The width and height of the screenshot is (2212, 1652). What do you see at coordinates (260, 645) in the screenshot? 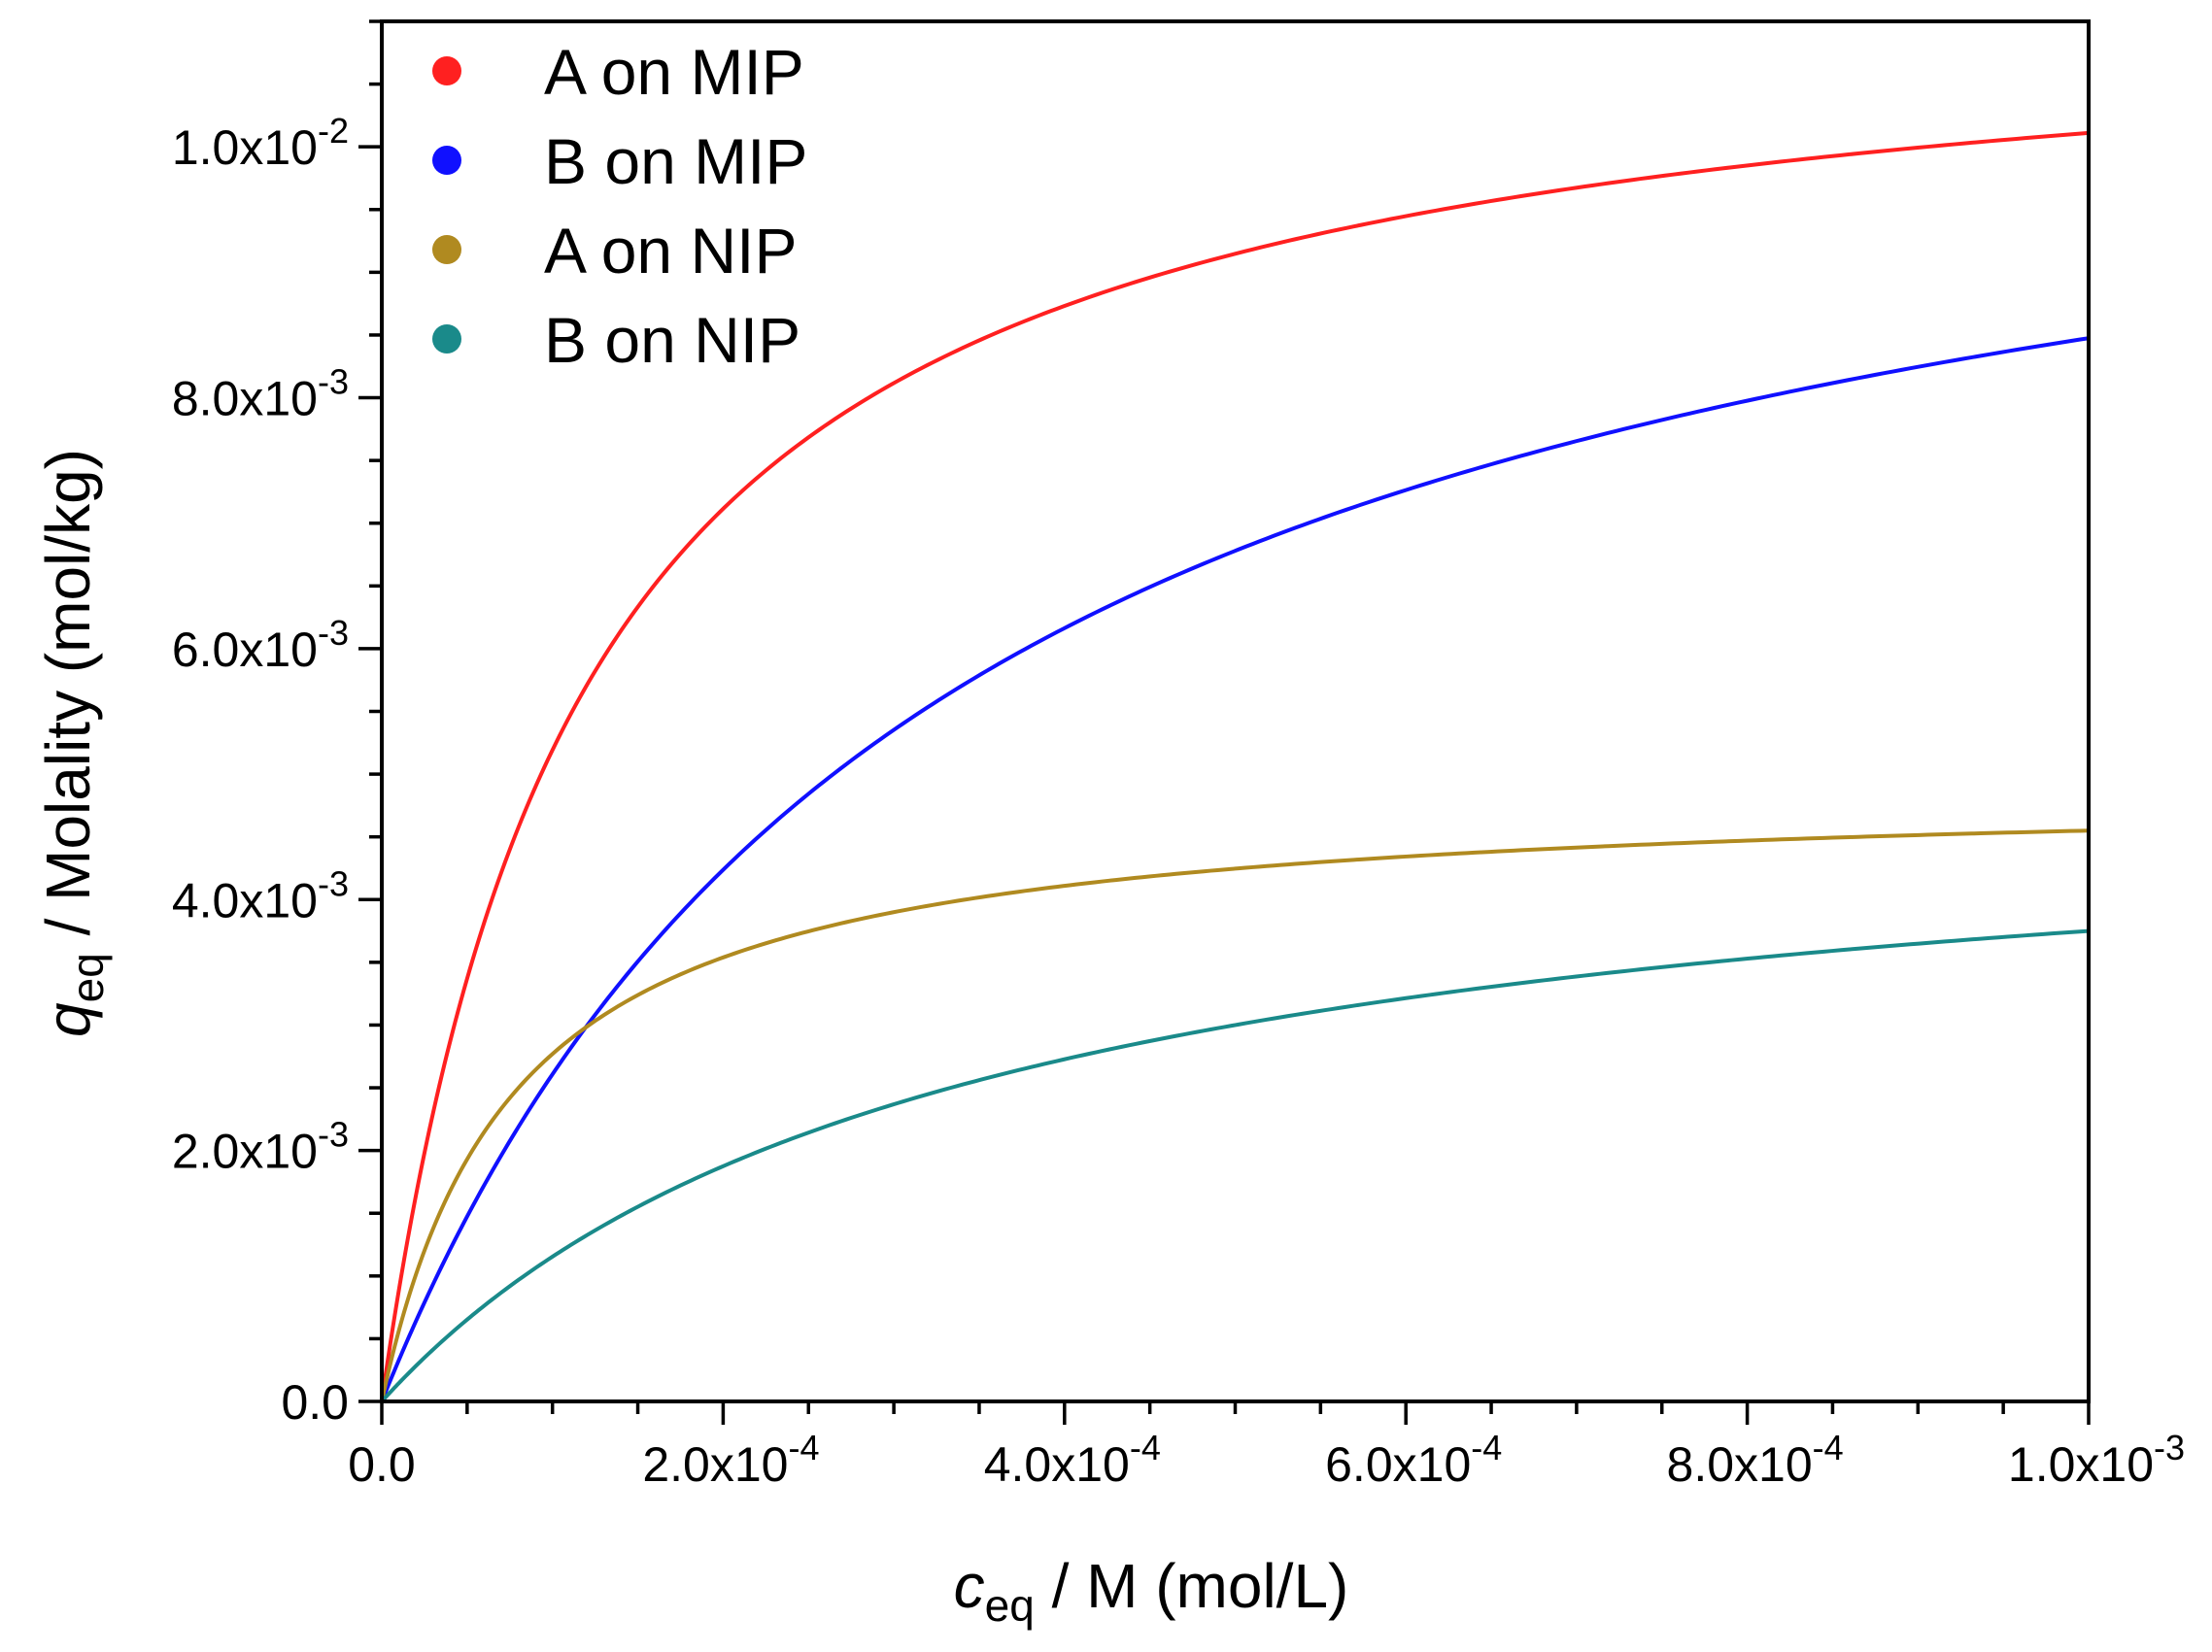
I see `y-tick-label: 6.0x10⁻³` at bounding box center [260, 645].